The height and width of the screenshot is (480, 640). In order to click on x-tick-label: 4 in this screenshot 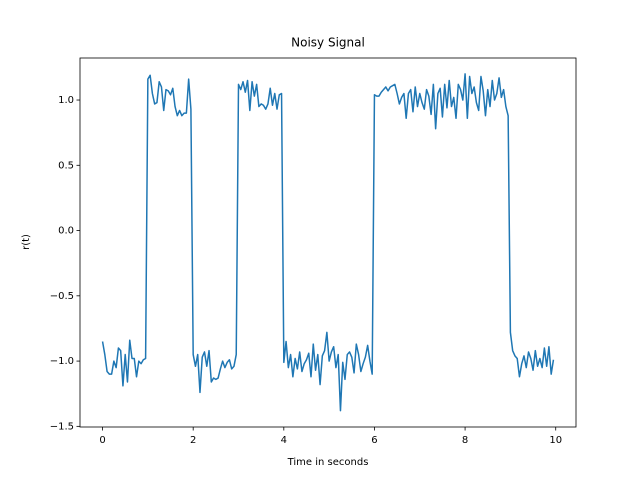, I will do `click(284, 440)`.